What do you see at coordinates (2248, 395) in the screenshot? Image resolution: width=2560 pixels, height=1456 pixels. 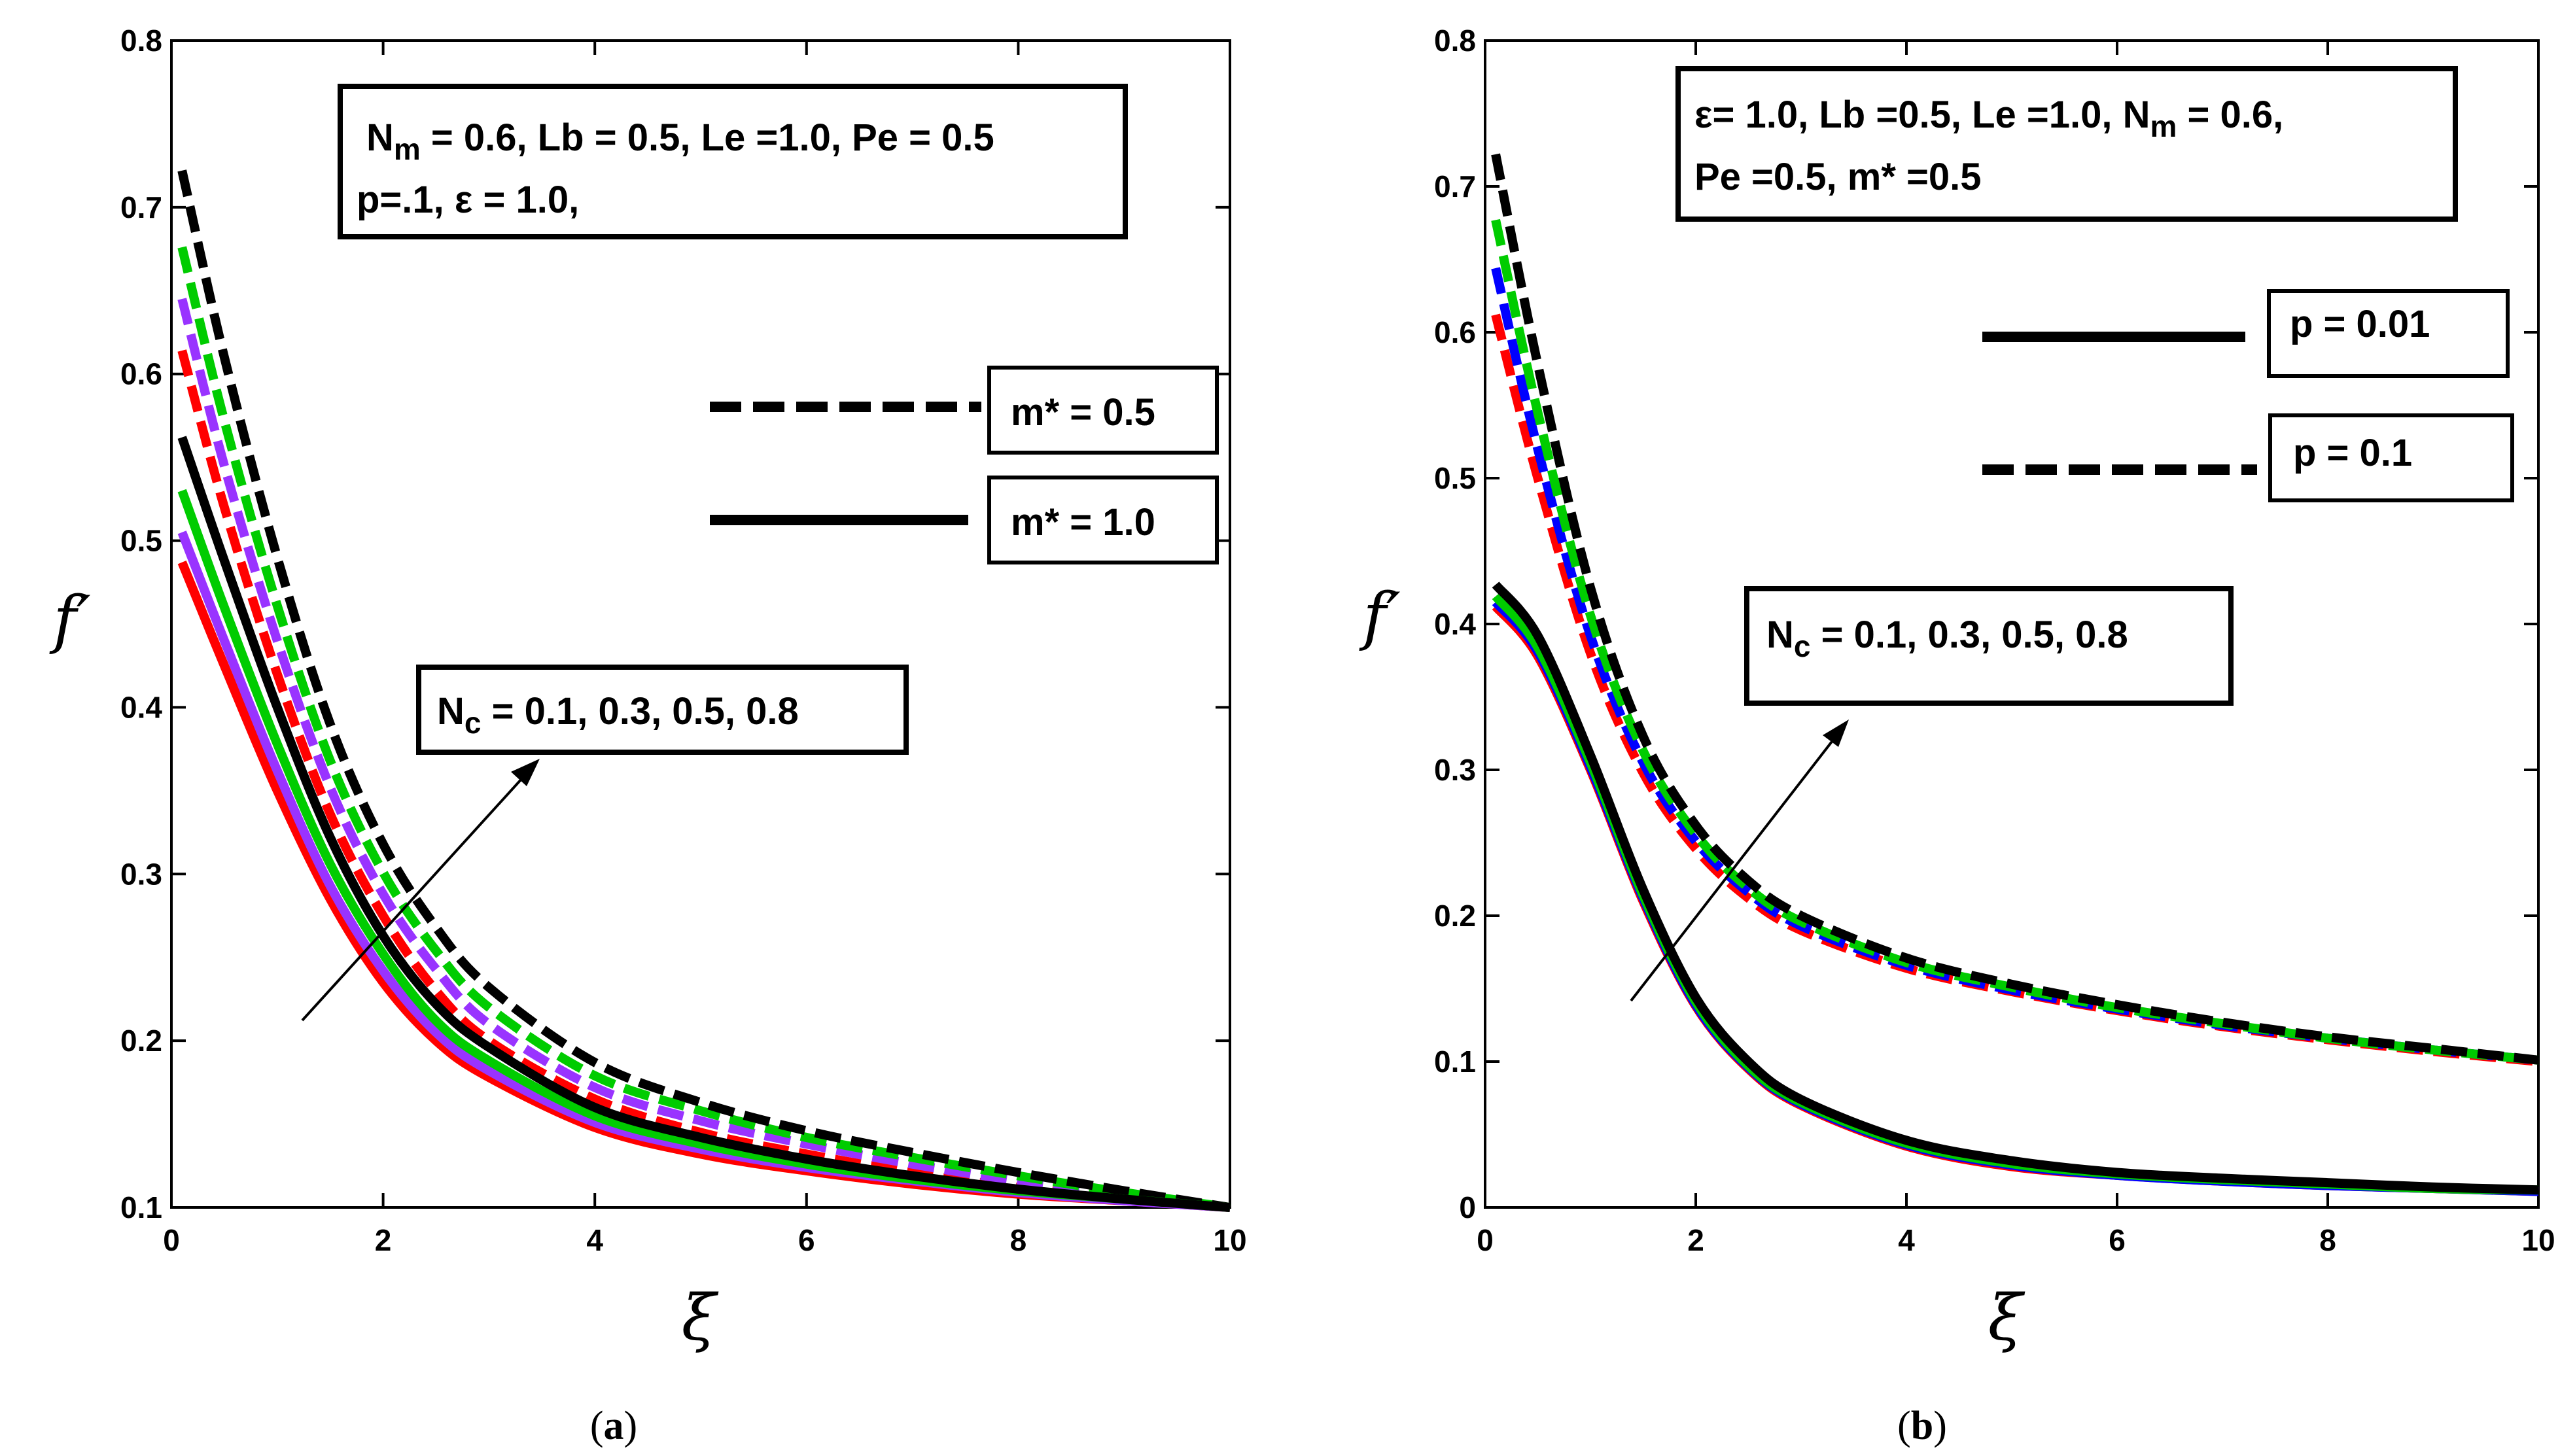 I see `panel-b-legend: p = 0.01 p = 0.1` at bounding box center [2248, 395].